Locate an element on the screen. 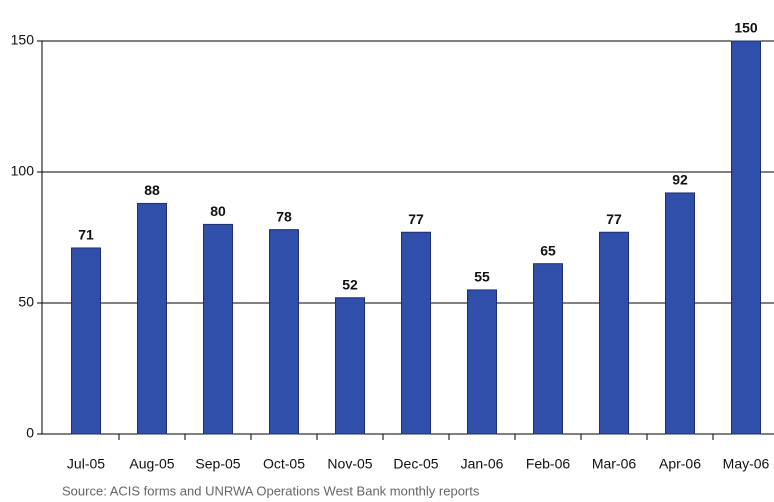 The image size is (774, 502). x-tick-label: Jul-05 is located at coordinates (86, 464).